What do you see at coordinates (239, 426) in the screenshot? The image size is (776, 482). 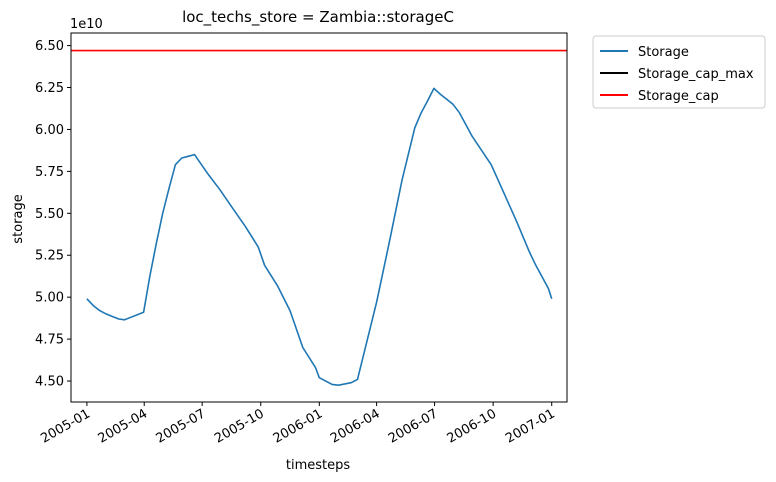 I see `x-tick-label: 2005-10` at bounding box center [239, 426].